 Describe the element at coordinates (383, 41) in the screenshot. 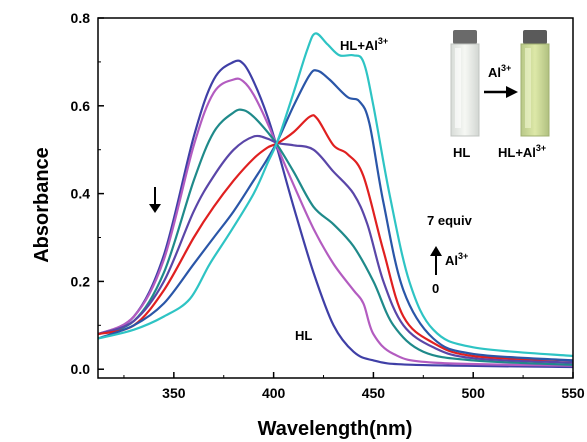

I see `top-curve-label-sup: 3+` at that location.